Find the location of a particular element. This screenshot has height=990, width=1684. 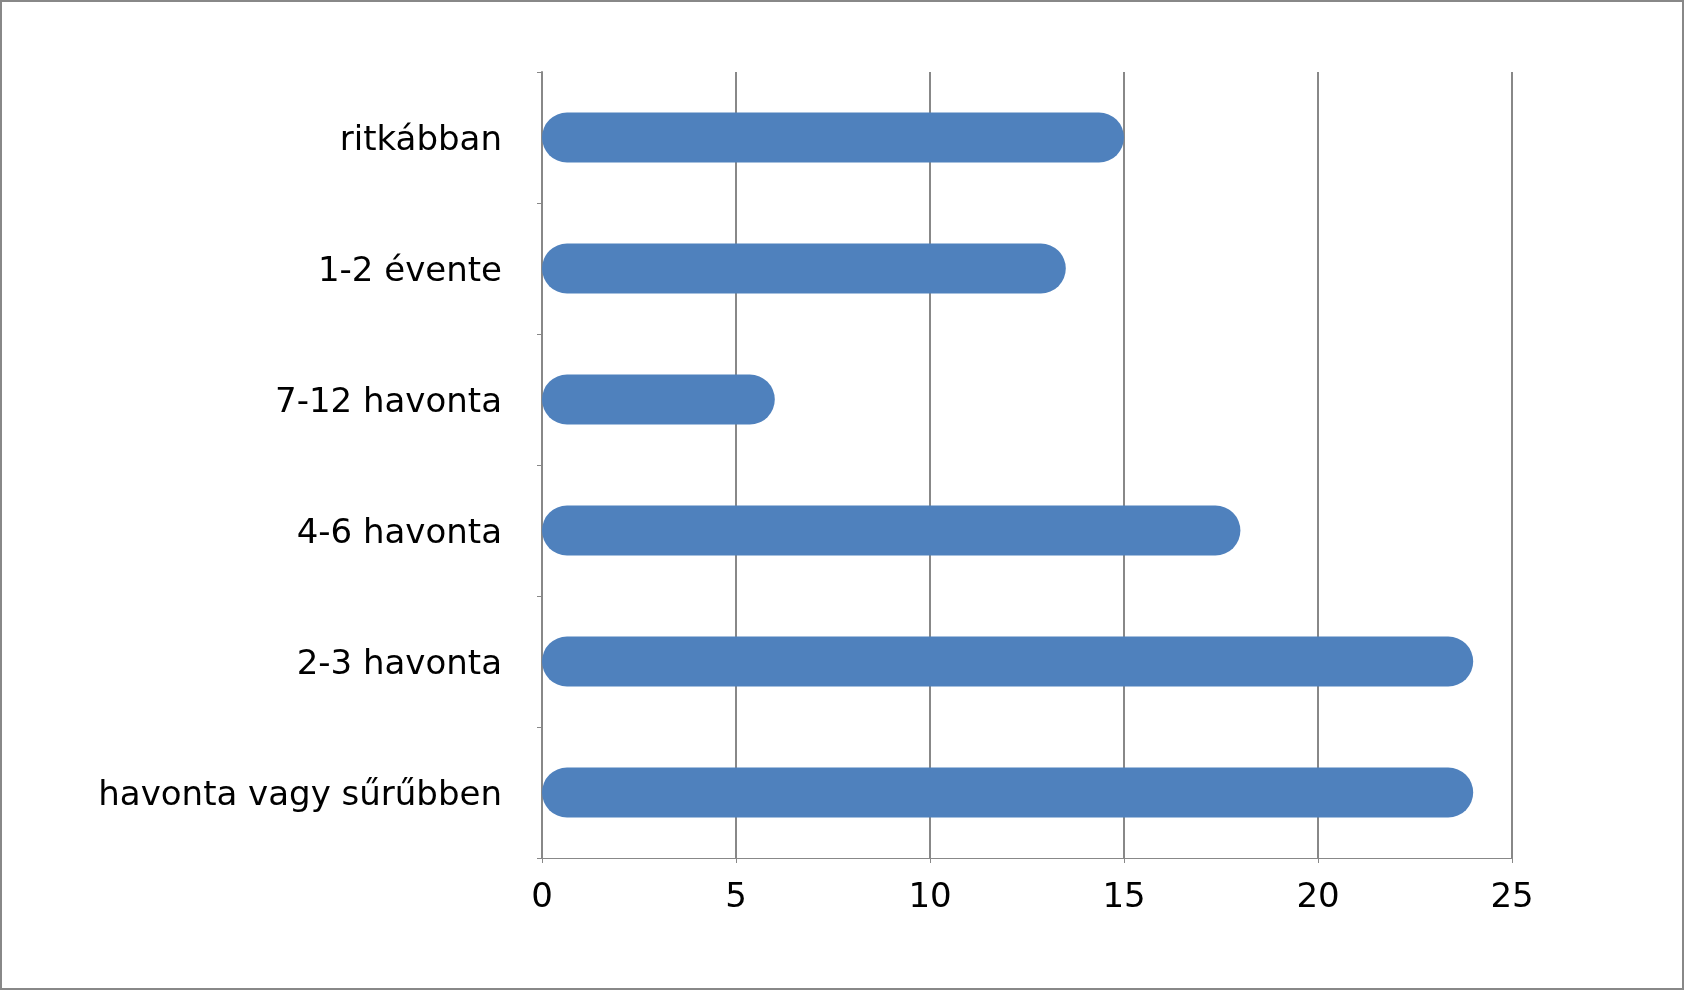

y-tick-label: havonta vagy sűrűbben is located at coordinates (300, 792).